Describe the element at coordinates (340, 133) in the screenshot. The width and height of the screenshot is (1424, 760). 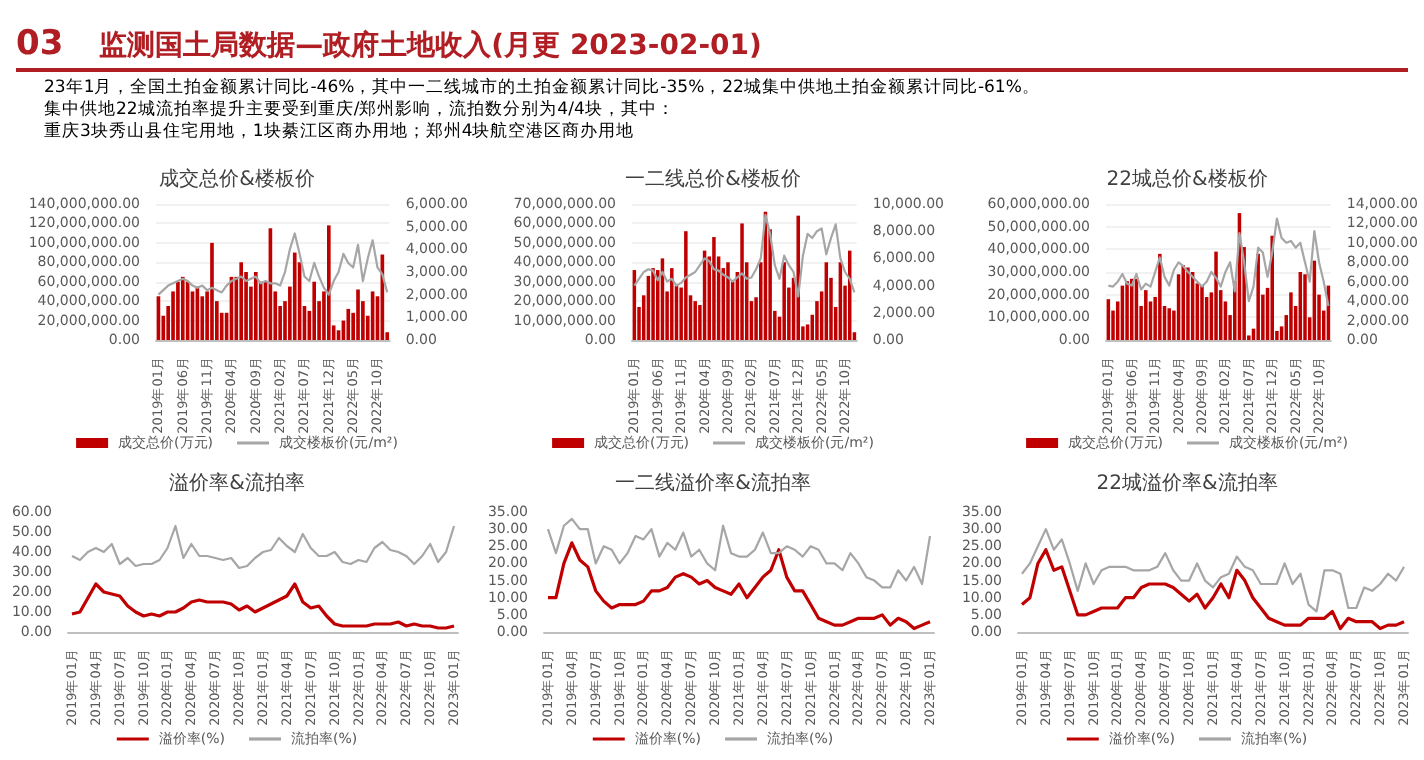
I see `text: 重庆3块秀山县住宅用地，1块綦江区商办用地；郑州4块航空港区商办用地` at that location.